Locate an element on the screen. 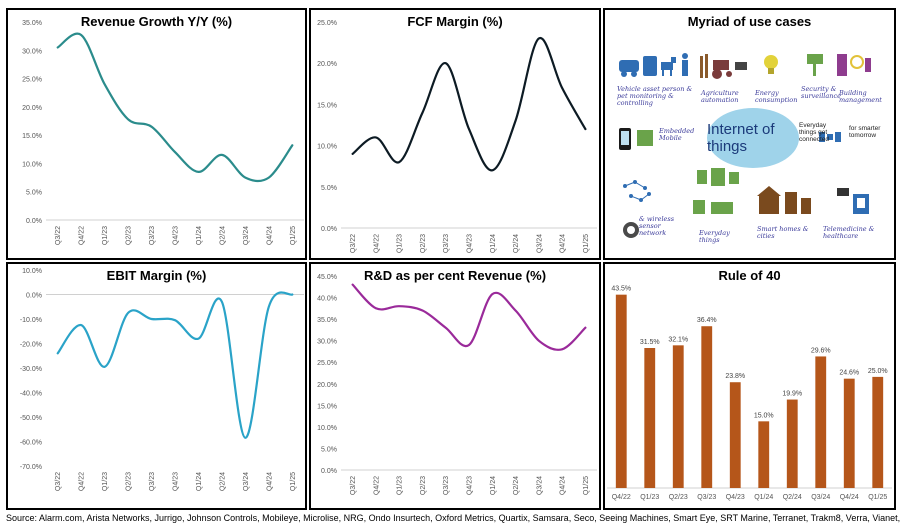 The width and height of the screenshot is (902, 528). y-tick-label: -70.0% is located at coordinates (31, 467).